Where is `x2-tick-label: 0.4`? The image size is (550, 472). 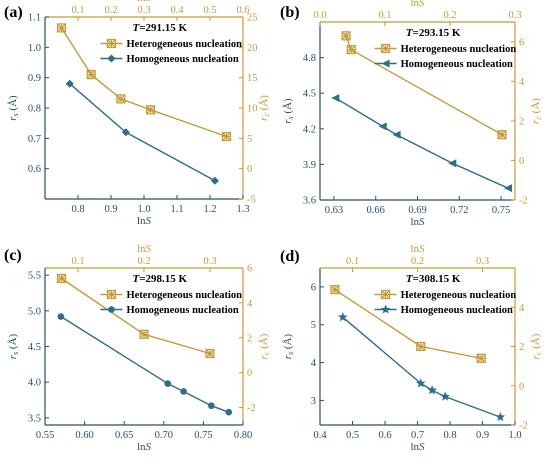 x2-tick-label: 0.4 is located at coordinates (177, 10).